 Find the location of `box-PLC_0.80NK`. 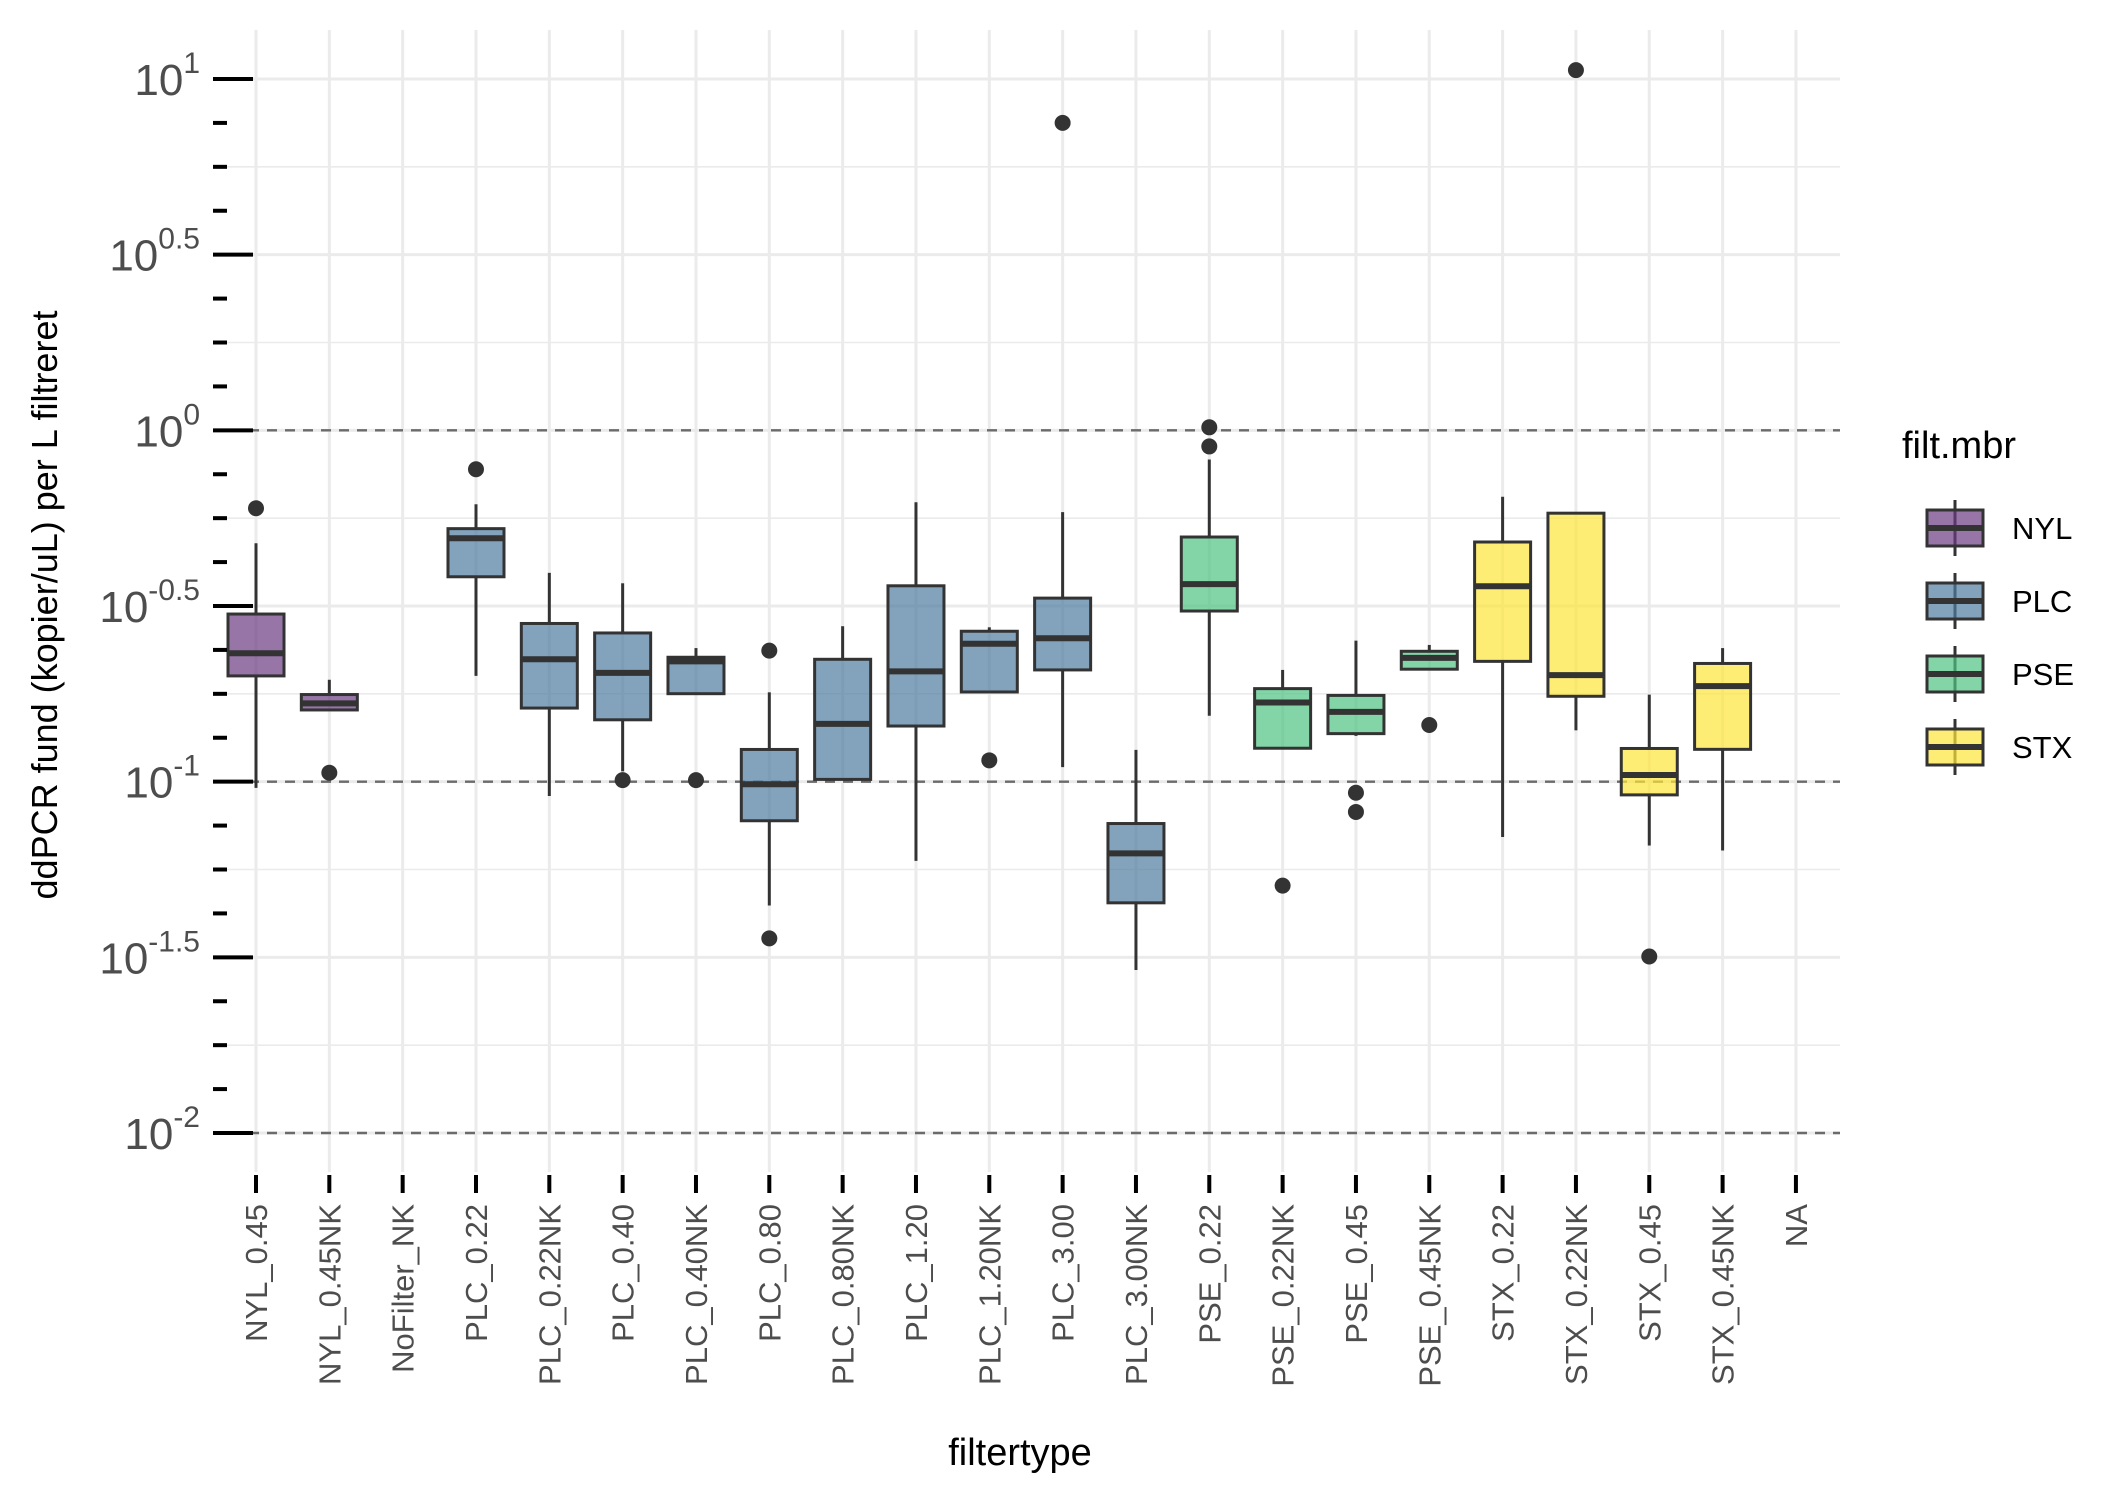

box-PLC_0.80NK is located at coordinates (843, 703).